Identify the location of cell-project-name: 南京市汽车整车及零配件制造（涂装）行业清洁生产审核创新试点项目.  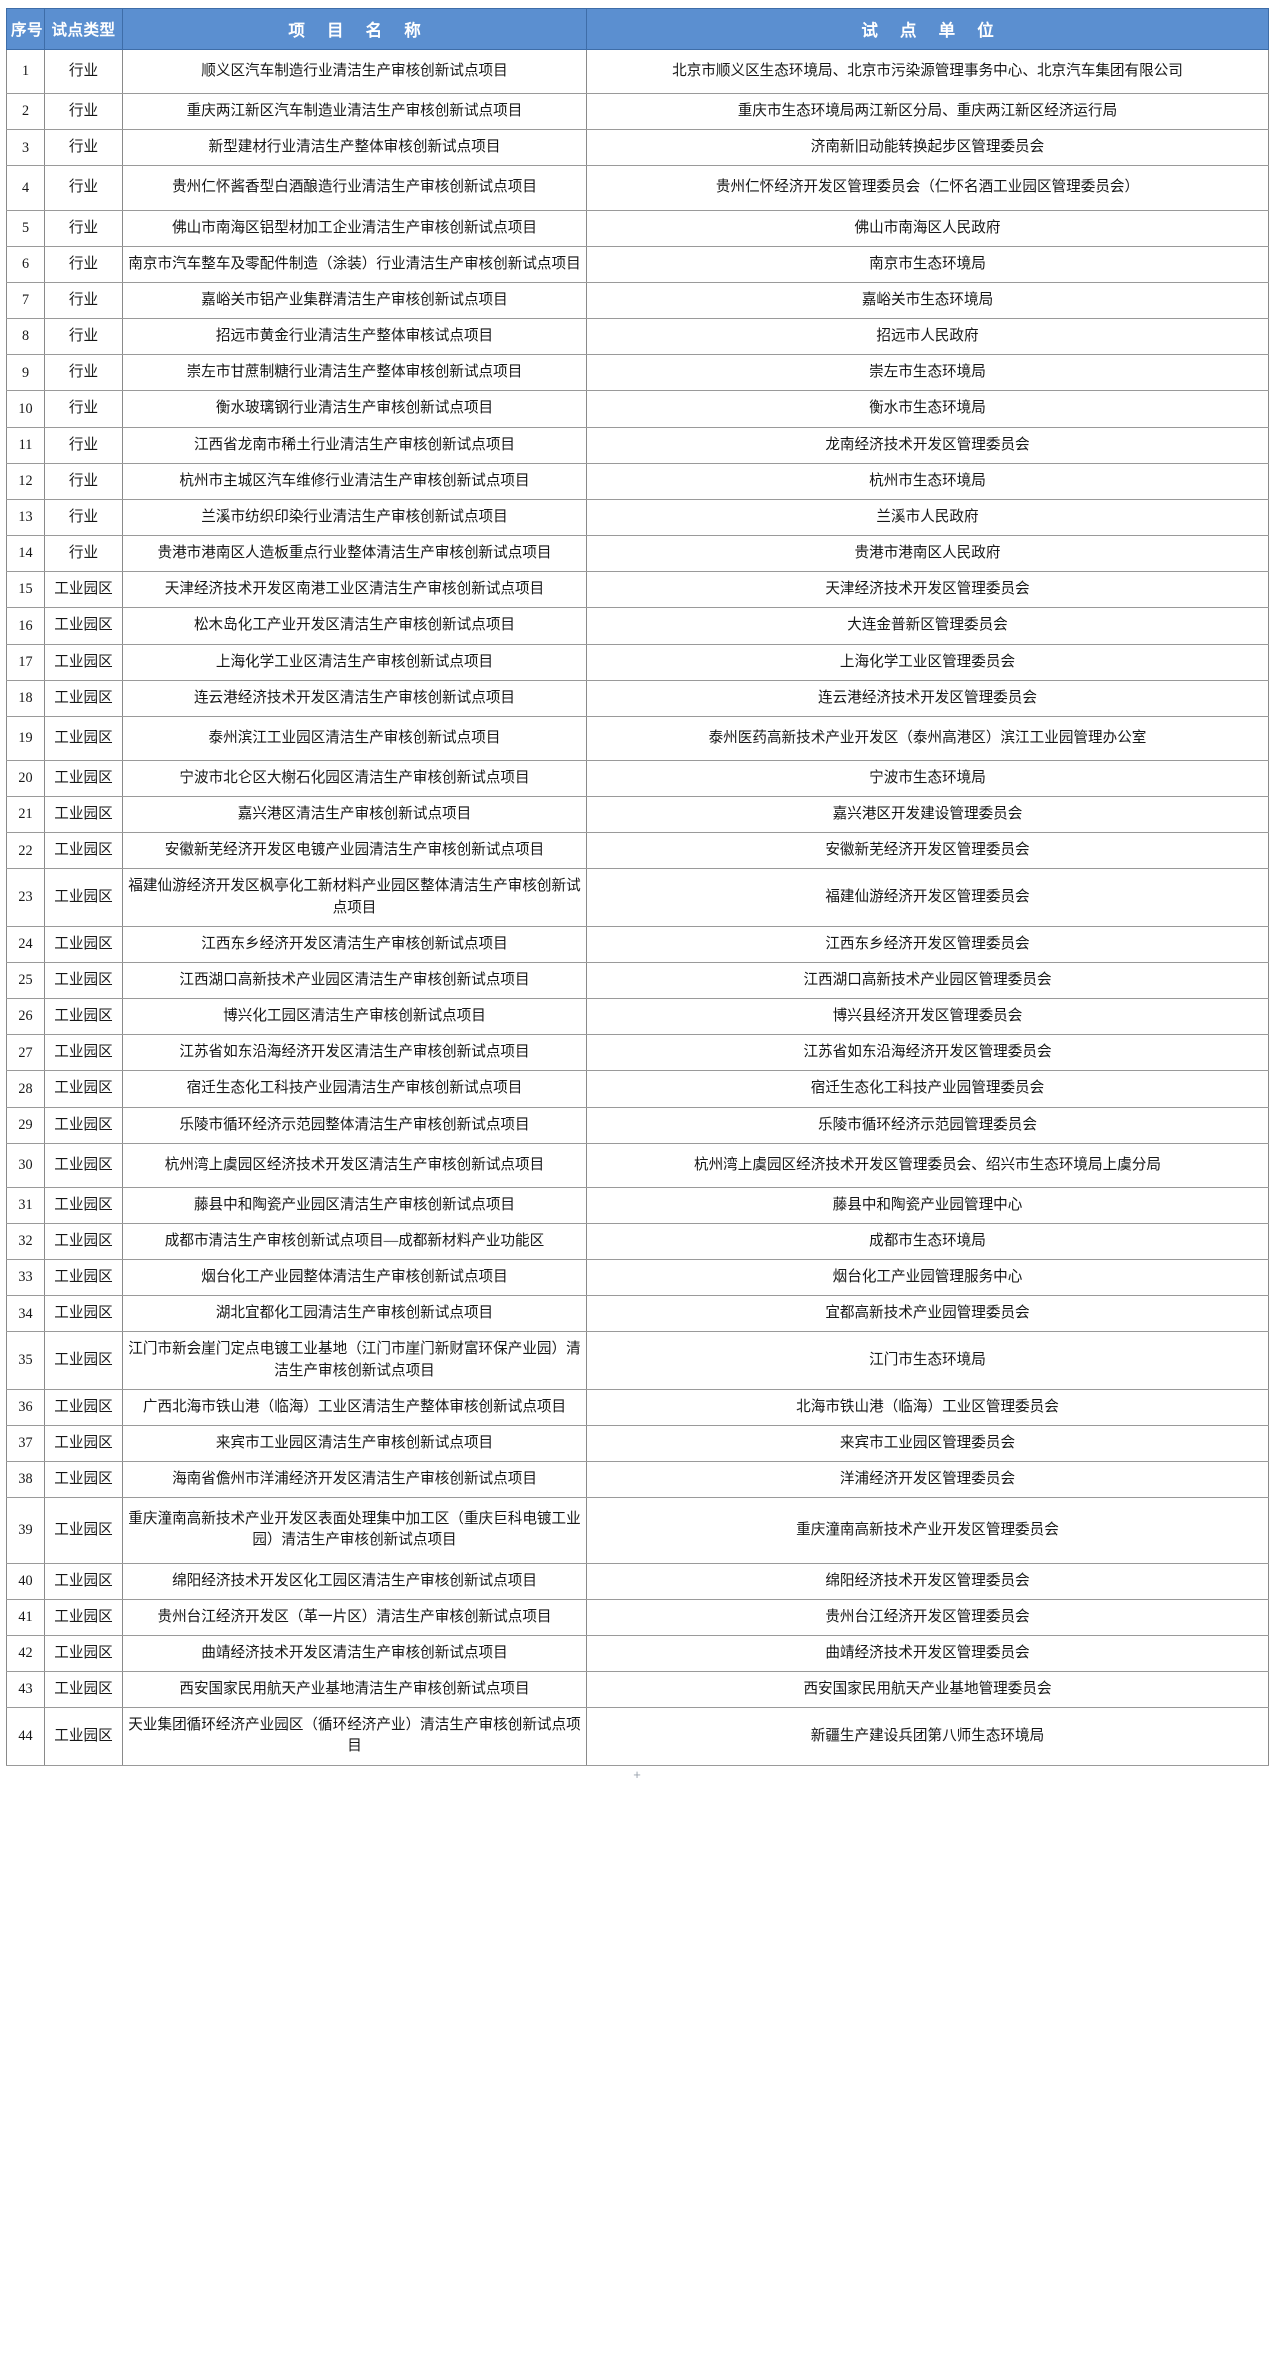
(354, 264).